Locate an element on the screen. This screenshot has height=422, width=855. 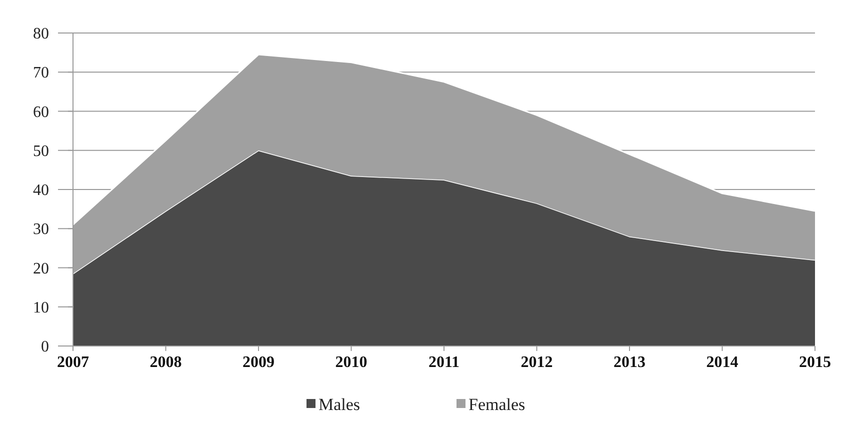
y-tick-label: 0 is located at coordinates (45, 347).